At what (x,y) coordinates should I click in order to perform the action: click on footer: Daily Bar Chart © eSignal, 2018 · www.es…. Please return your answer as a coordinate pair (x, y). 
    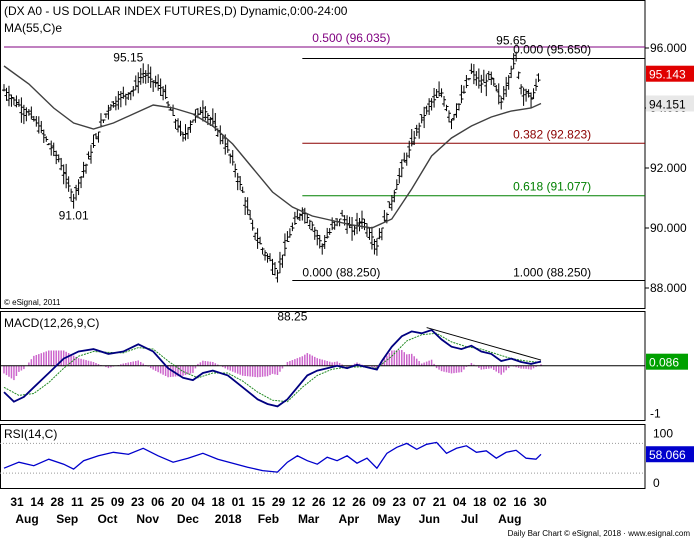
    Looking at the image, I should click on (599, 533).